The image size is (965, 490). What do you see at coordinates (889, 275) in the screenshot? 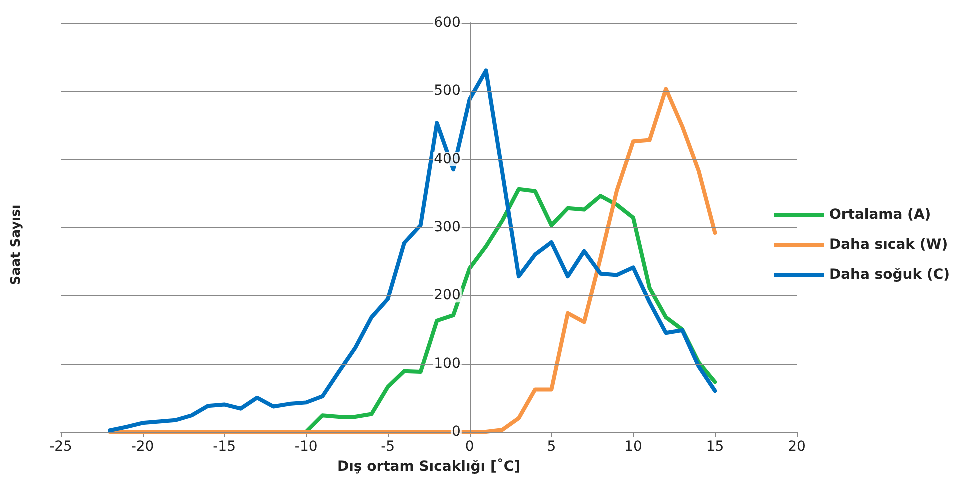
I see `legend-label: Daha soğuk (C)` at bounding box center [889, 275].